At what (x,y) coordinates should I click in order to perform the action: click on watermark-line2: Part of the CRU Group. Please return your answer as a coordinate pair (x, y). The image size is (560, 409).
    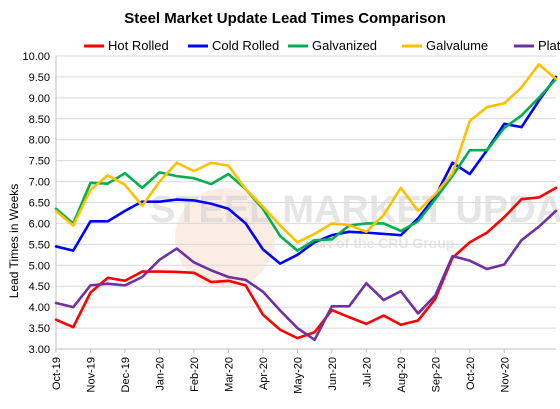
    Looking at the image, I should click on (379, 243).